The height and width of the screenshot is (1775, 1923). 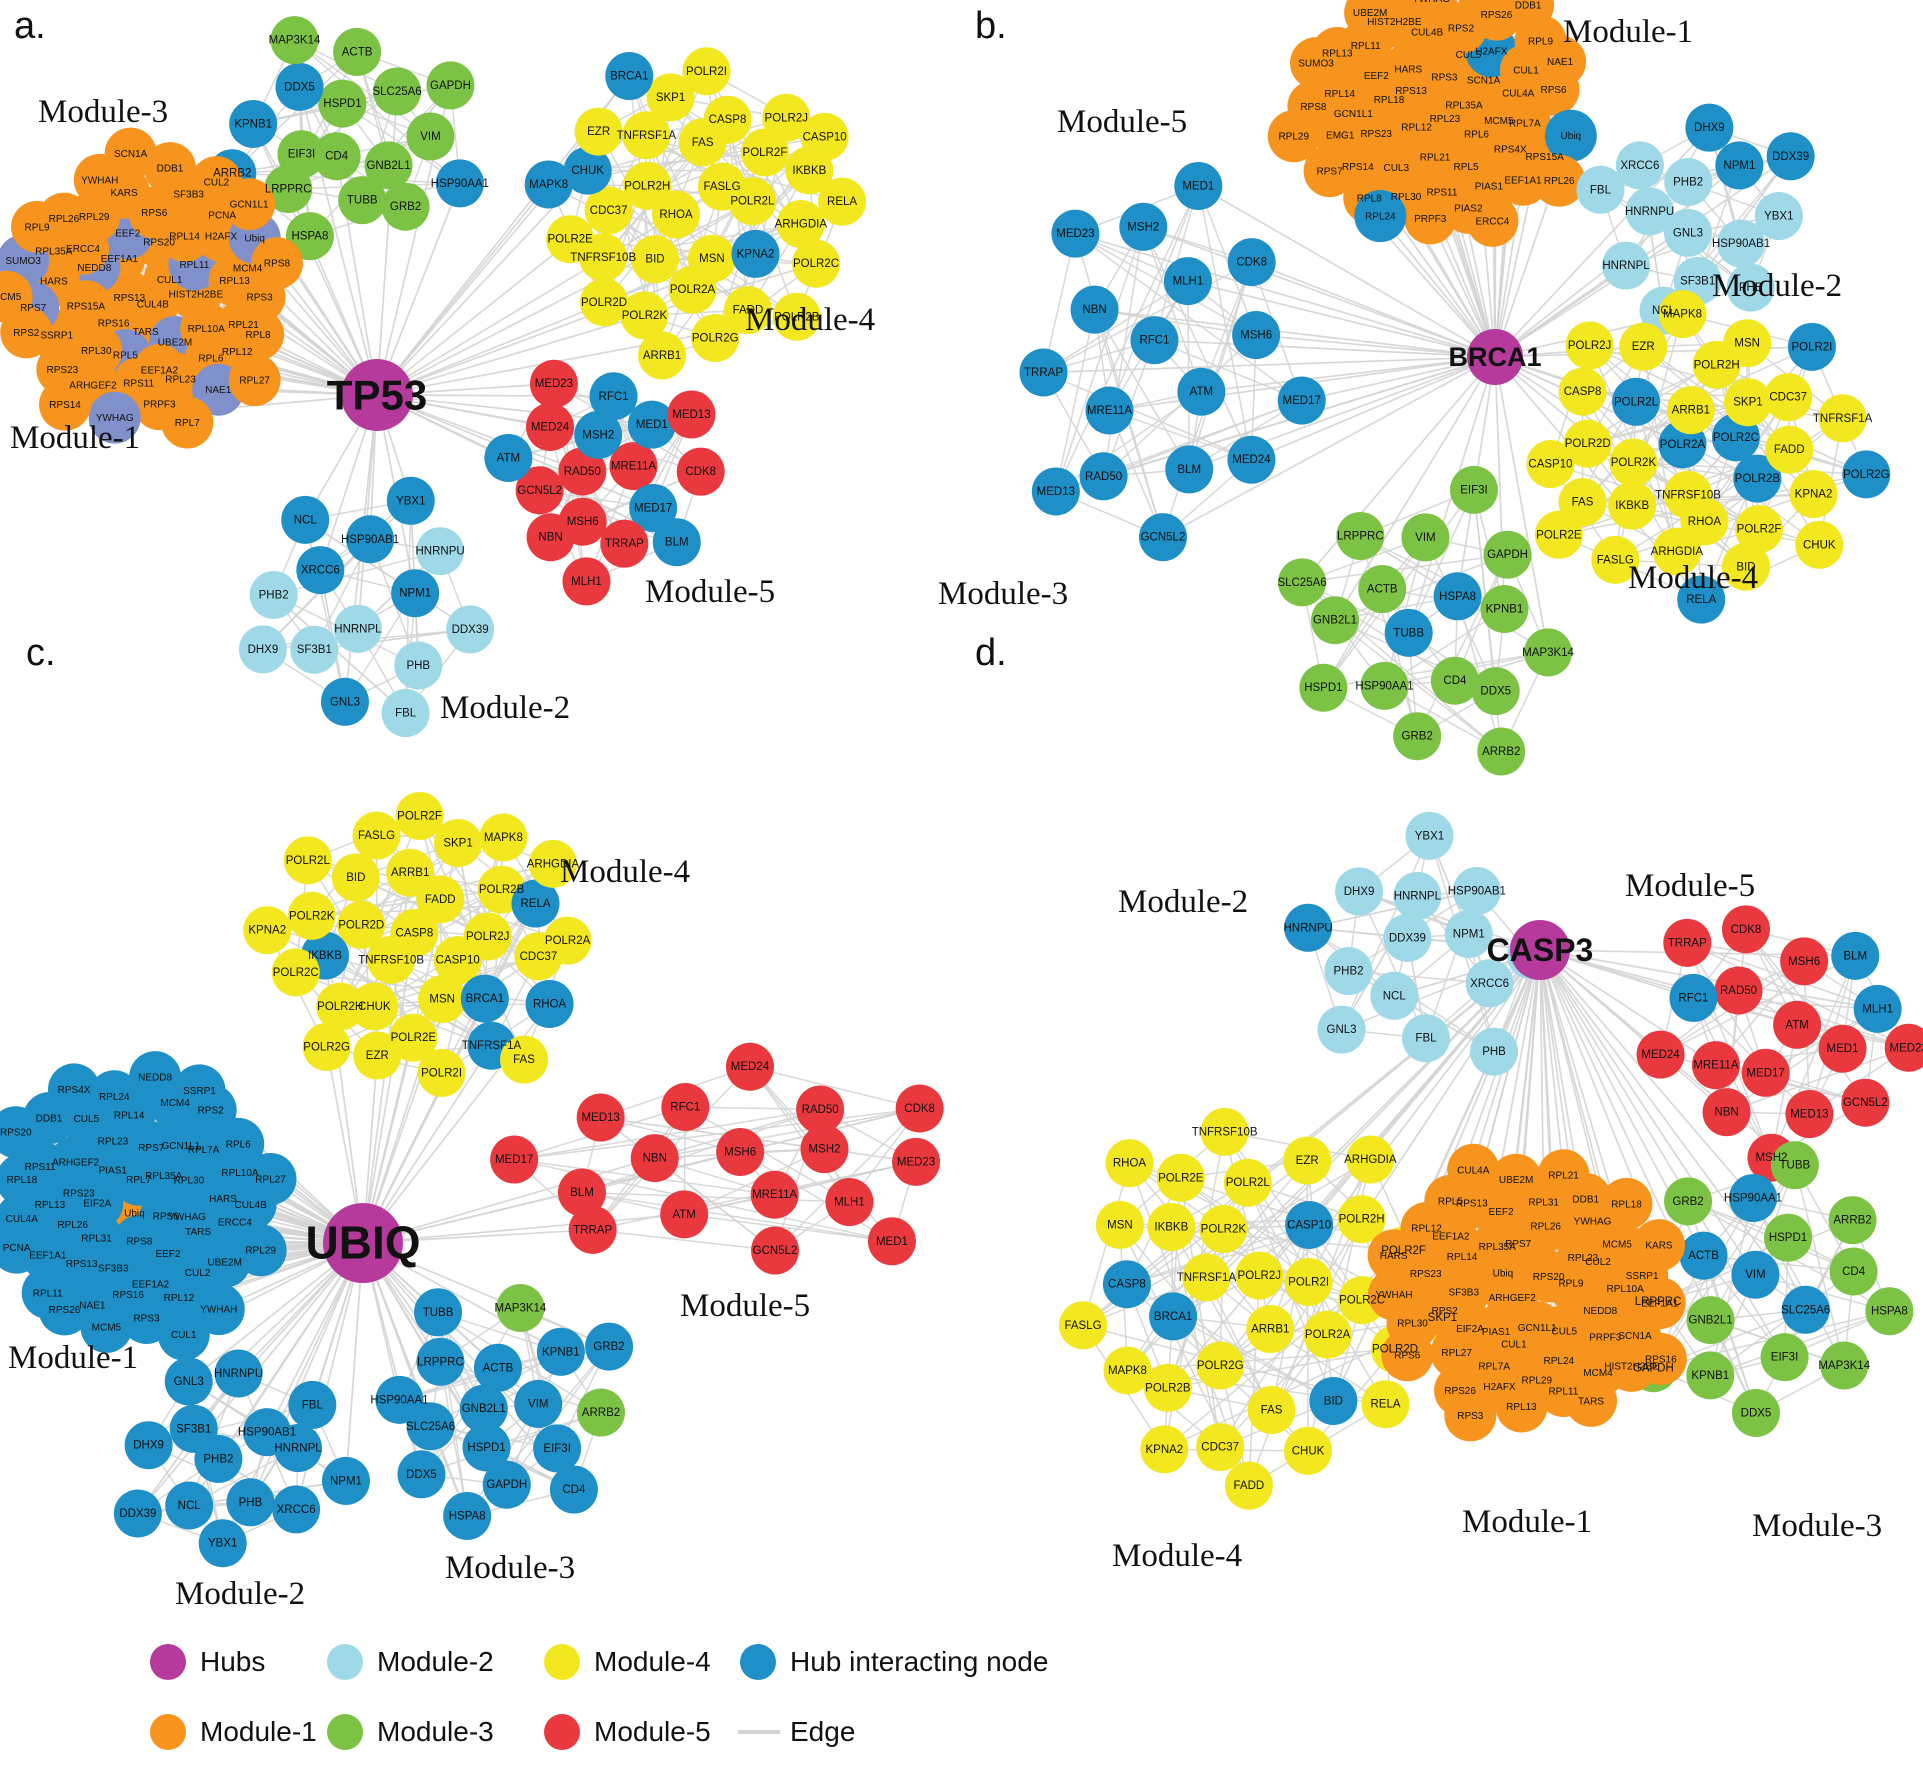 What do you see at coordinates (652, 1731) in the screenshot?
I see `legend-label: Module-5` at bounding box center [652, 1731].